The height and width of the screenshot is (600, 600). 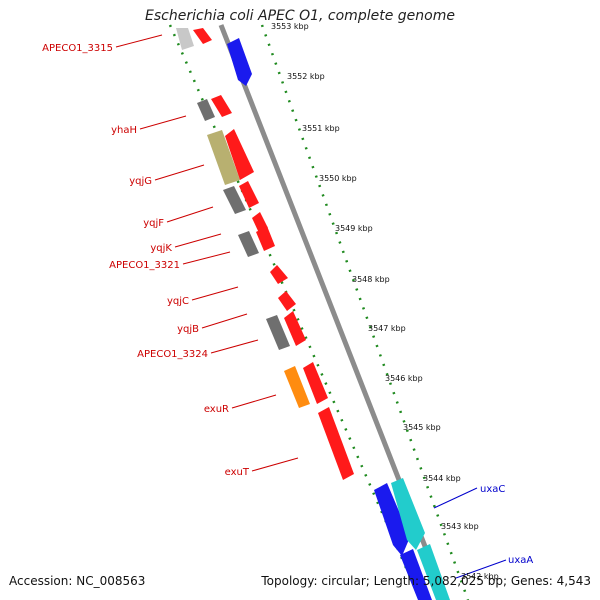 I want to click on gene-label-apeco1-3315: APECO1_3315, so click(x=77, y=48).